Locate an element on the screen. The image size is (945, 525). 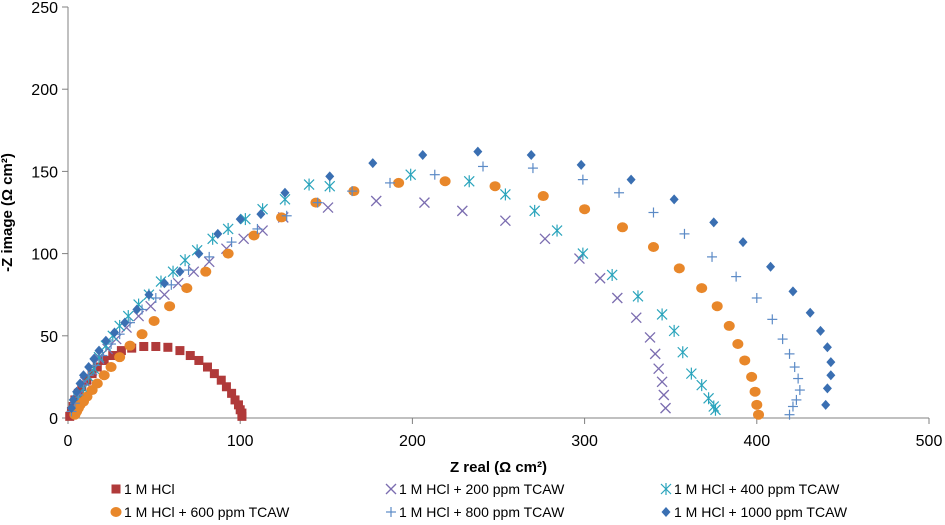
y-tick-label: 200 is located at coordinates (44, 90).